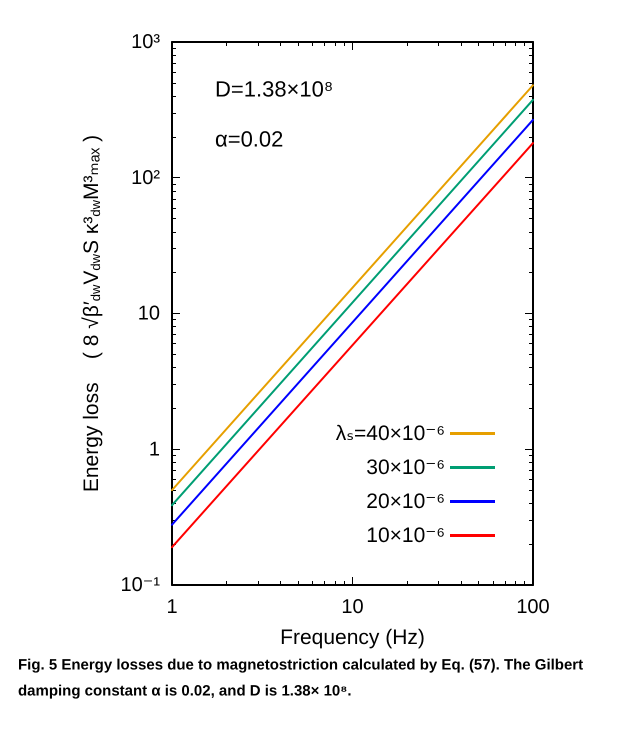  I want to click on annotation: α=0.02, so click(249, 139).